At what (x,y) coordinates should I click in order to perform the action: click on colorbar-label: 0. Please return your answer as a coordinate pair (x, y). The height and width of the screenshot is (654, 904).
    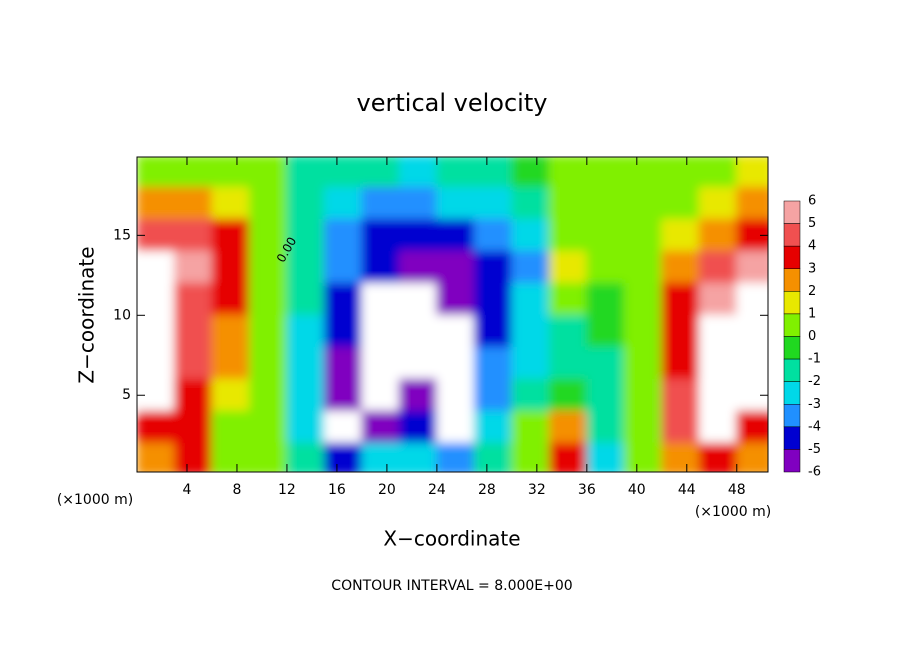
    Looking at the image, I should click on (812, 336).